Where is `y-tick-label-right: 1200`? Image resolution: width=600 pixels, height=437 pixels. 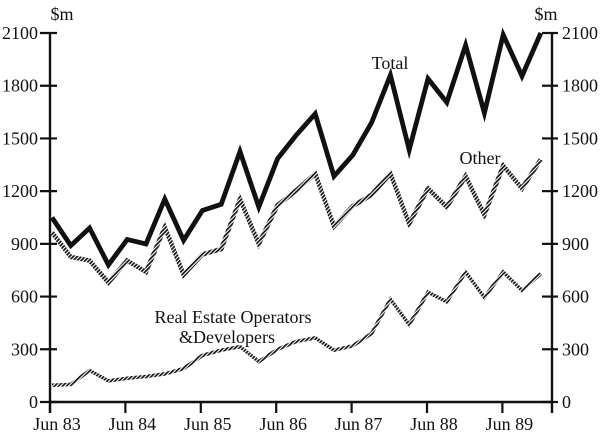 y-tick-label-right: 1200 is located at coordinates (580, 191).